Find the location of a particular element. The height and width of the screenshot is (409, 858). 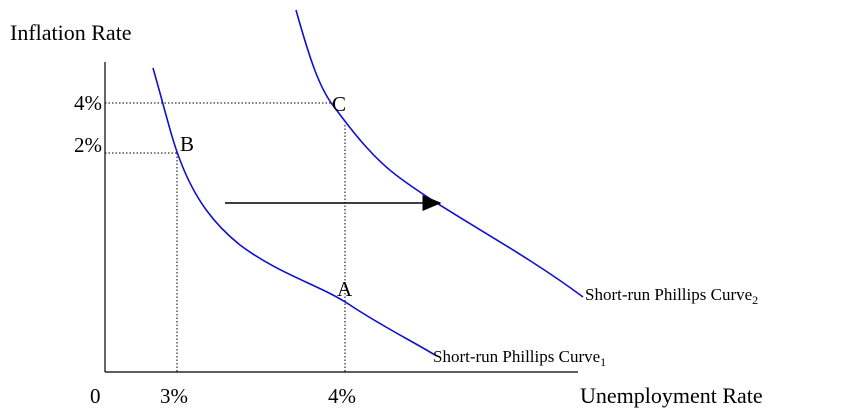

curve-subscript: 1 is located at coordinates (603, 362).